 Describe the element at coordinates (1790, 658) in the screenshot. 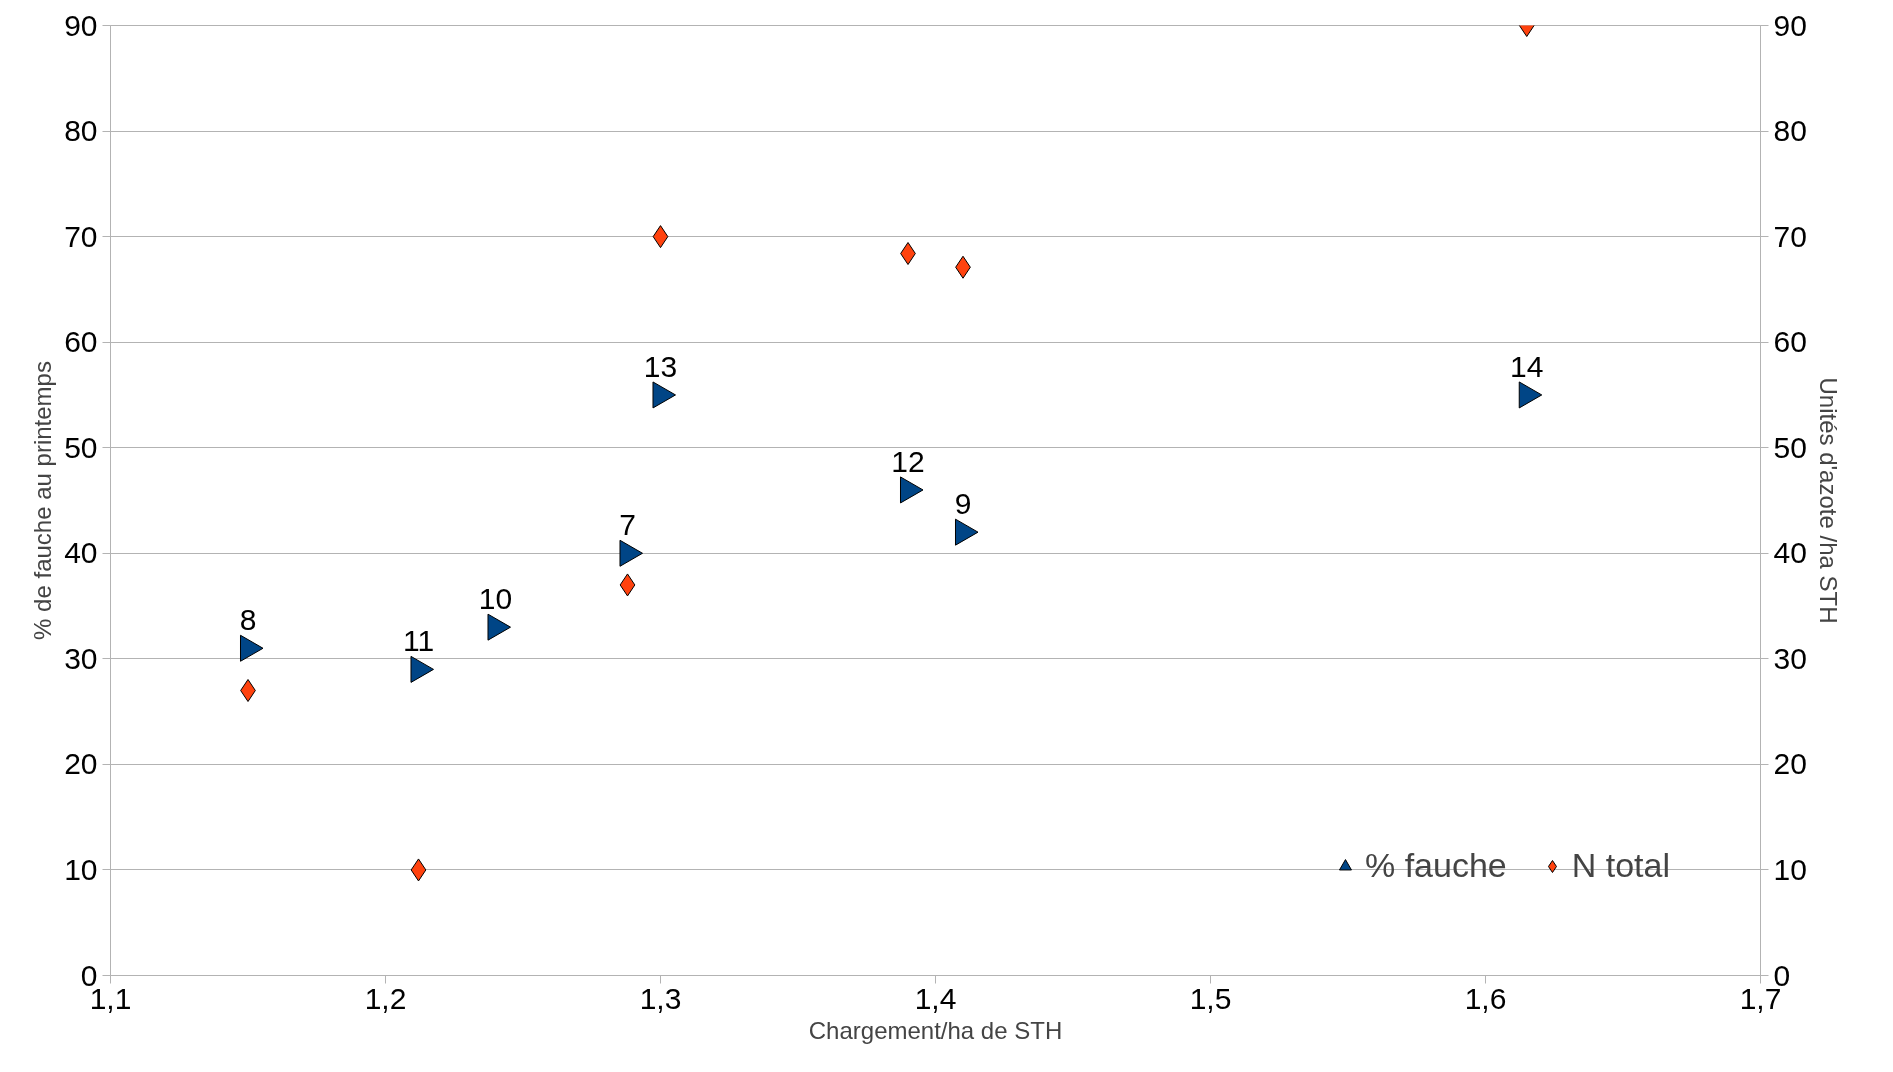

I see `y2-tick-label: 30` at that location.